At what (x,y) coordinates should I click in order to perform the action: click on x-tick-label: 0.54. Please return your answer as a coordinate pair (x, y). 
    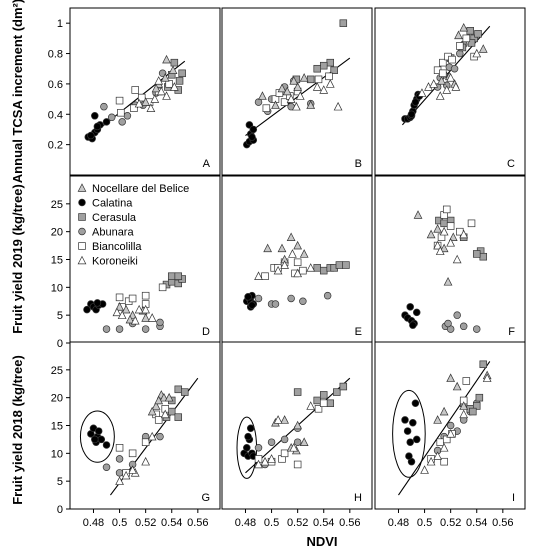
    Looking at the image, I should click on (323, 523).